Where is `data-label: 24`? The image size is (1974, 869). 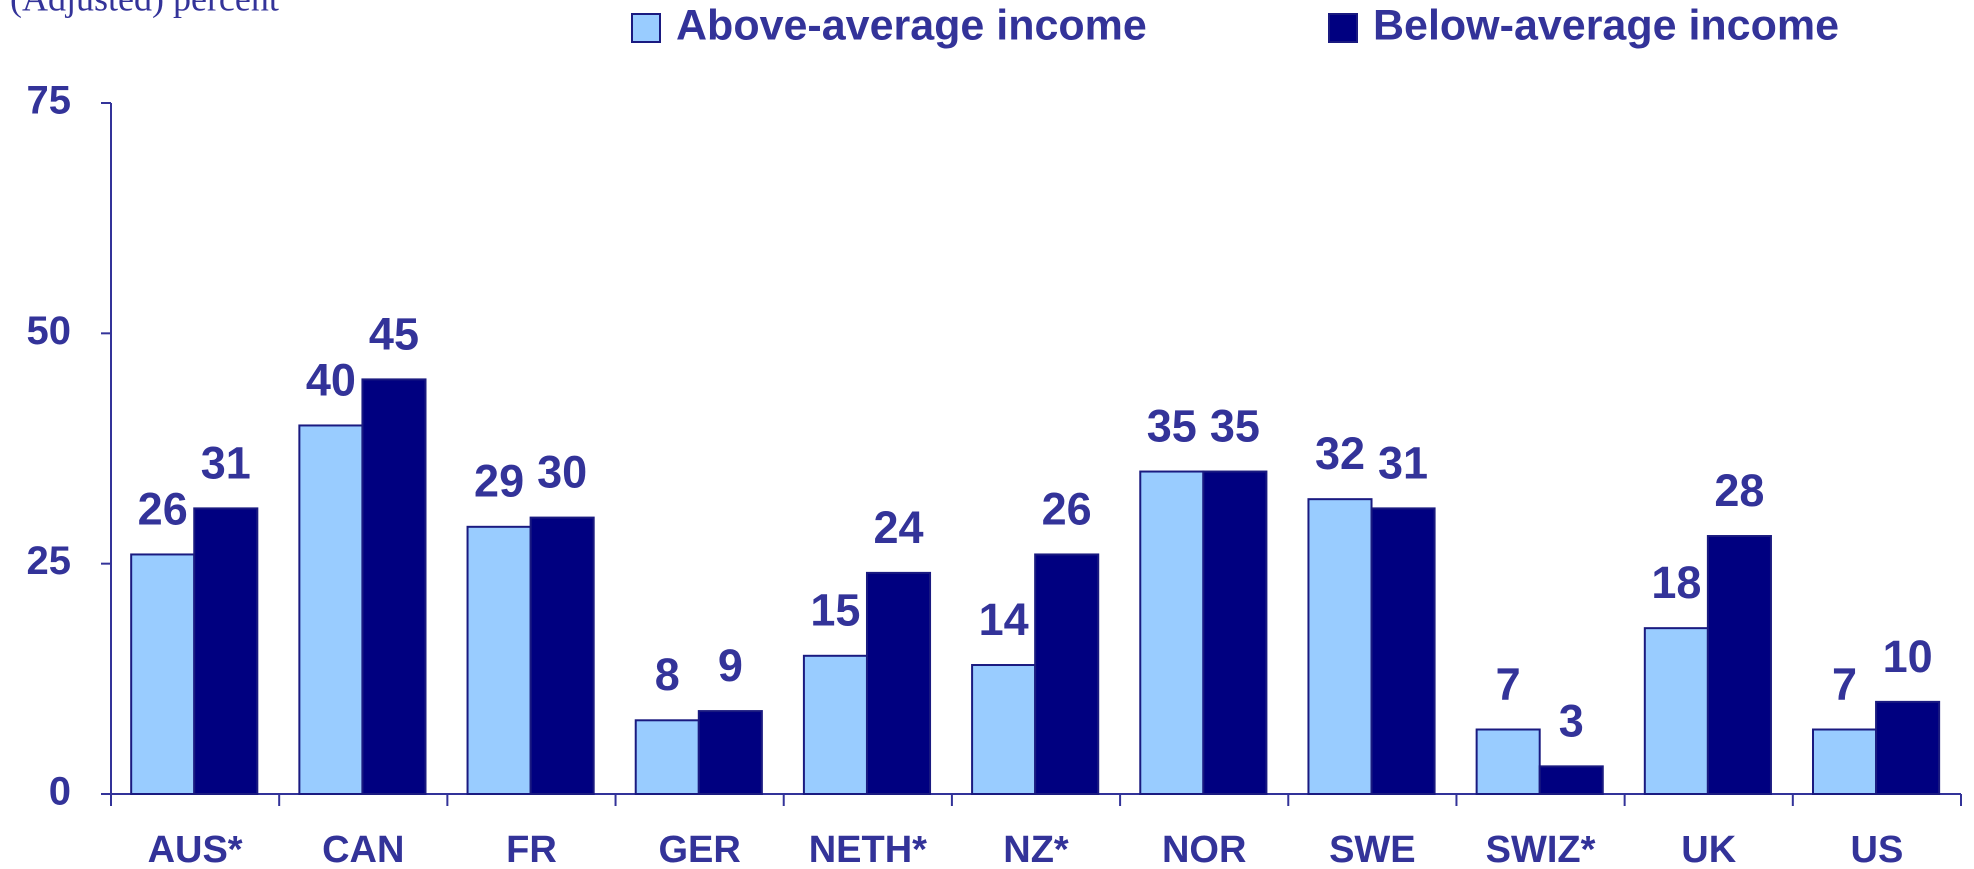 data-label: 24 is located at coordinates (898, 527).